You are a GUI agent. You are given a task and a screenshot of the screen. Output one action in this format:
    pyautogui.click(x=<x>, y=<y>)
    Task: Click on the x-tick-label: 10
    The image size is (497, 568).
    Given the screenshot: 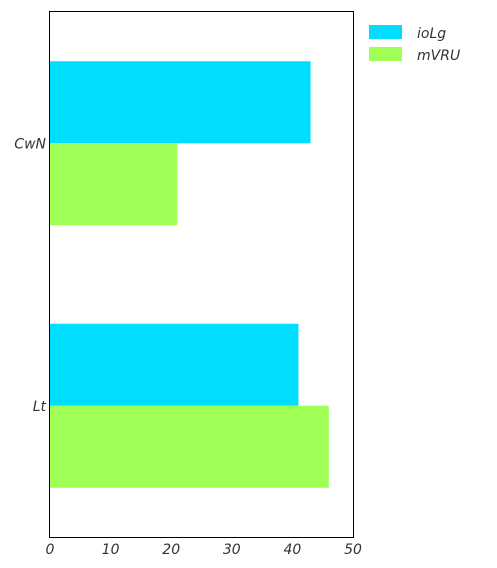 What is the action you would take?
    pyautogui.click(x=111, y=550)
    